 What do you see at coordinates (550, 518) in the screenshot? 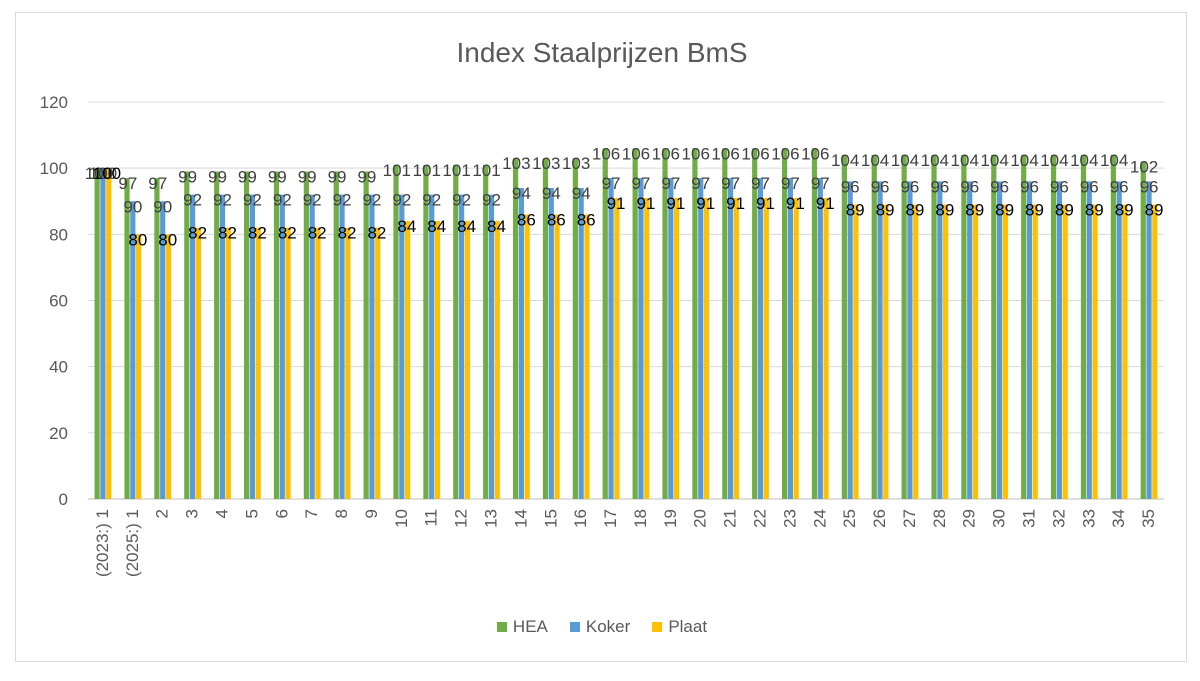
I see `x-tick-label: 15` at bounding box center [550, 518].